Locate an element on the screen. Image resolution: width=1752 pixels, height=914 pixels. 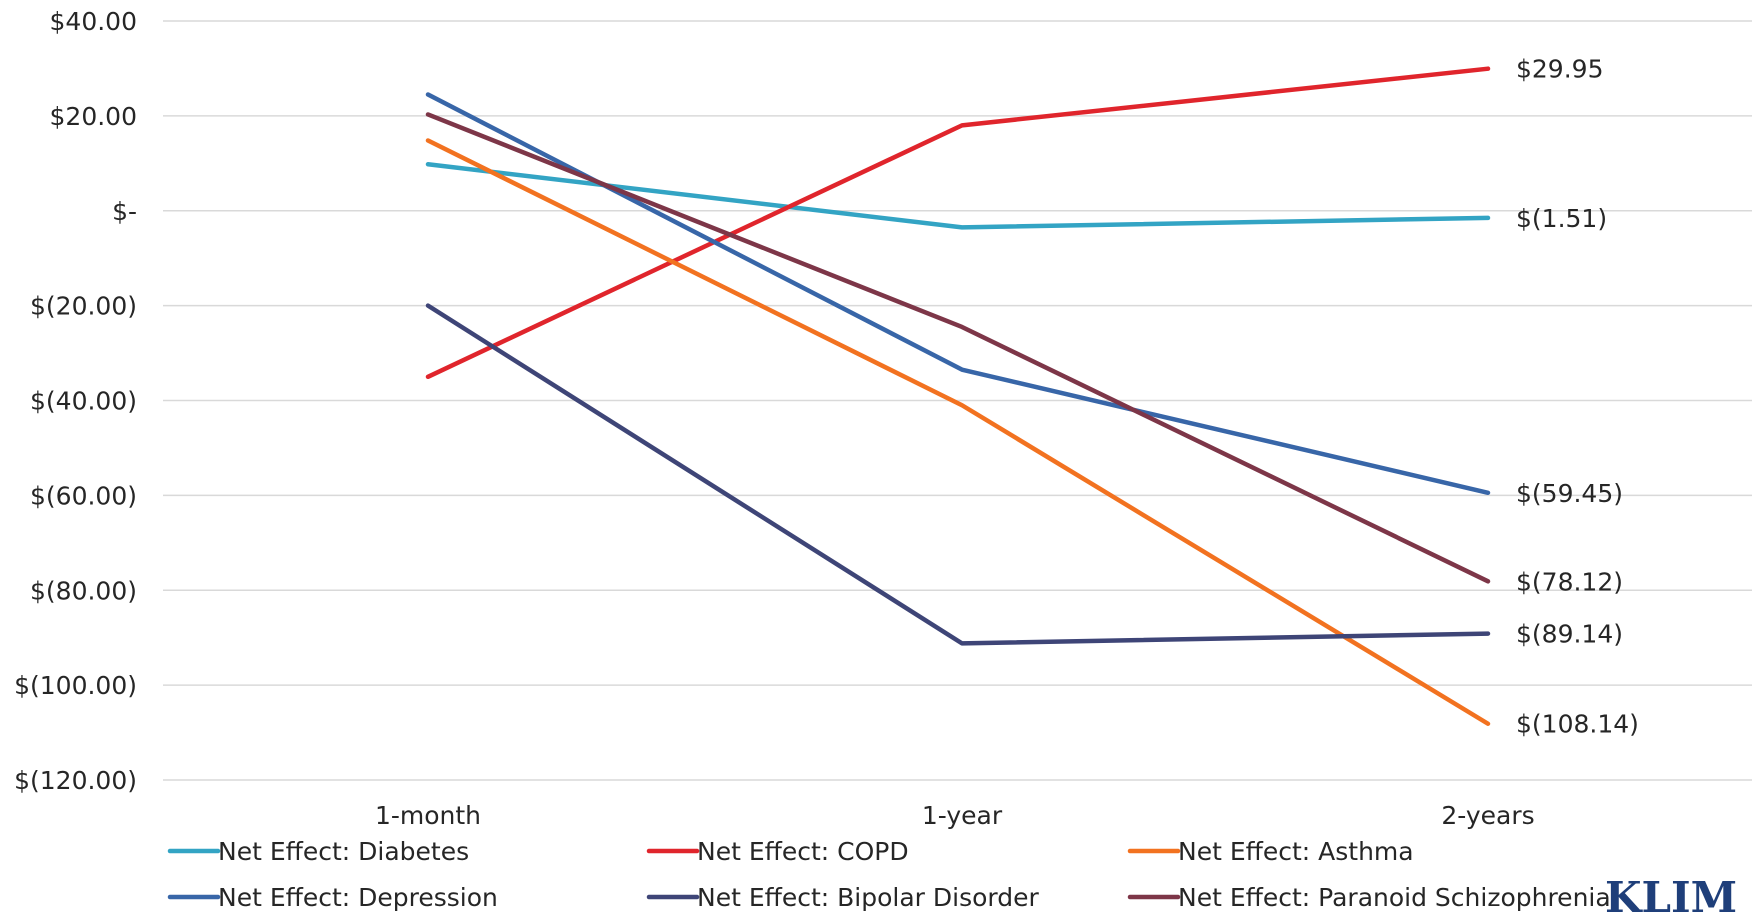
end-value-label: $(89.14) is located at coordinates (1569, 634).